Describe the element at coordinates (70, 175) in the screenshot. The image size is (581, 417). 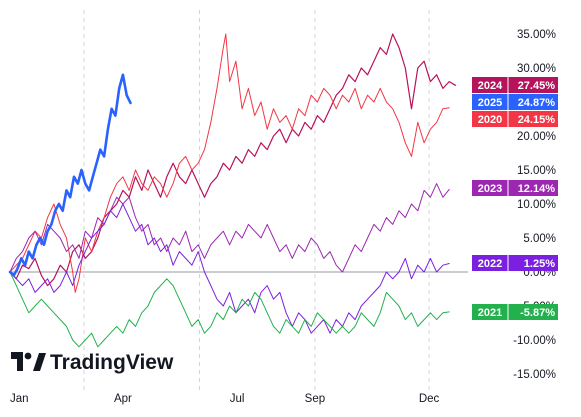
I see `series-line-2025` at that location.